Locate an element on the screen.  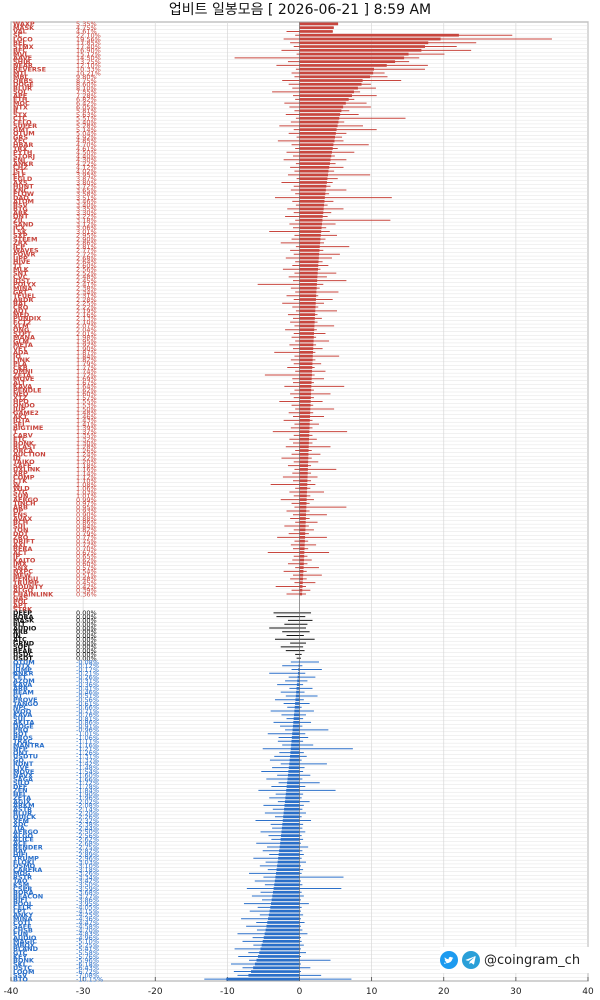
row-label: JUP is located at coordinates (19, 409).